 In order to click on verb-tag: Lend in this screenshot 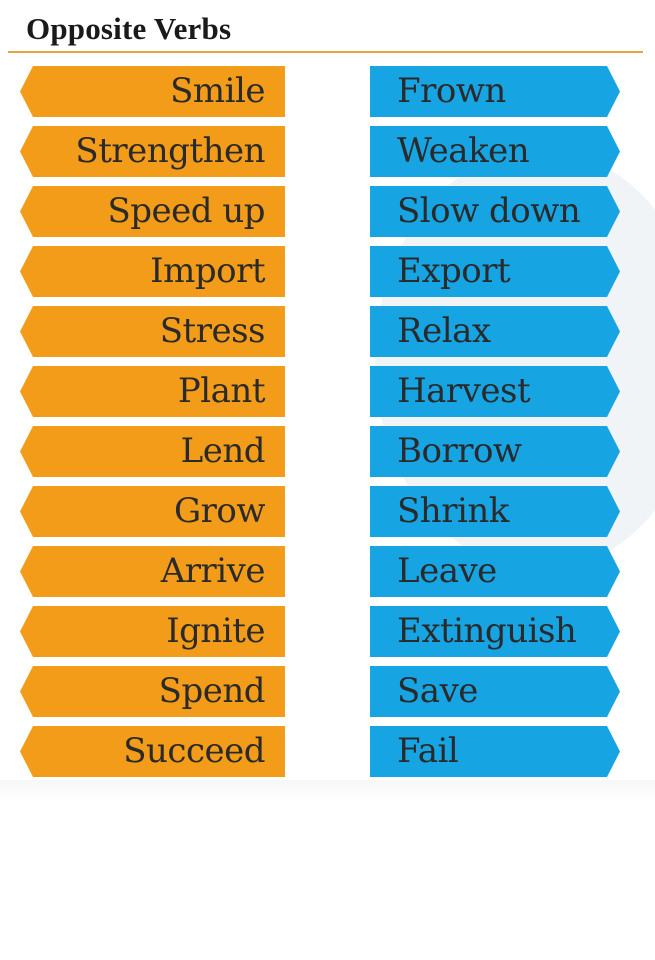, I will do `click(152, 451)`.